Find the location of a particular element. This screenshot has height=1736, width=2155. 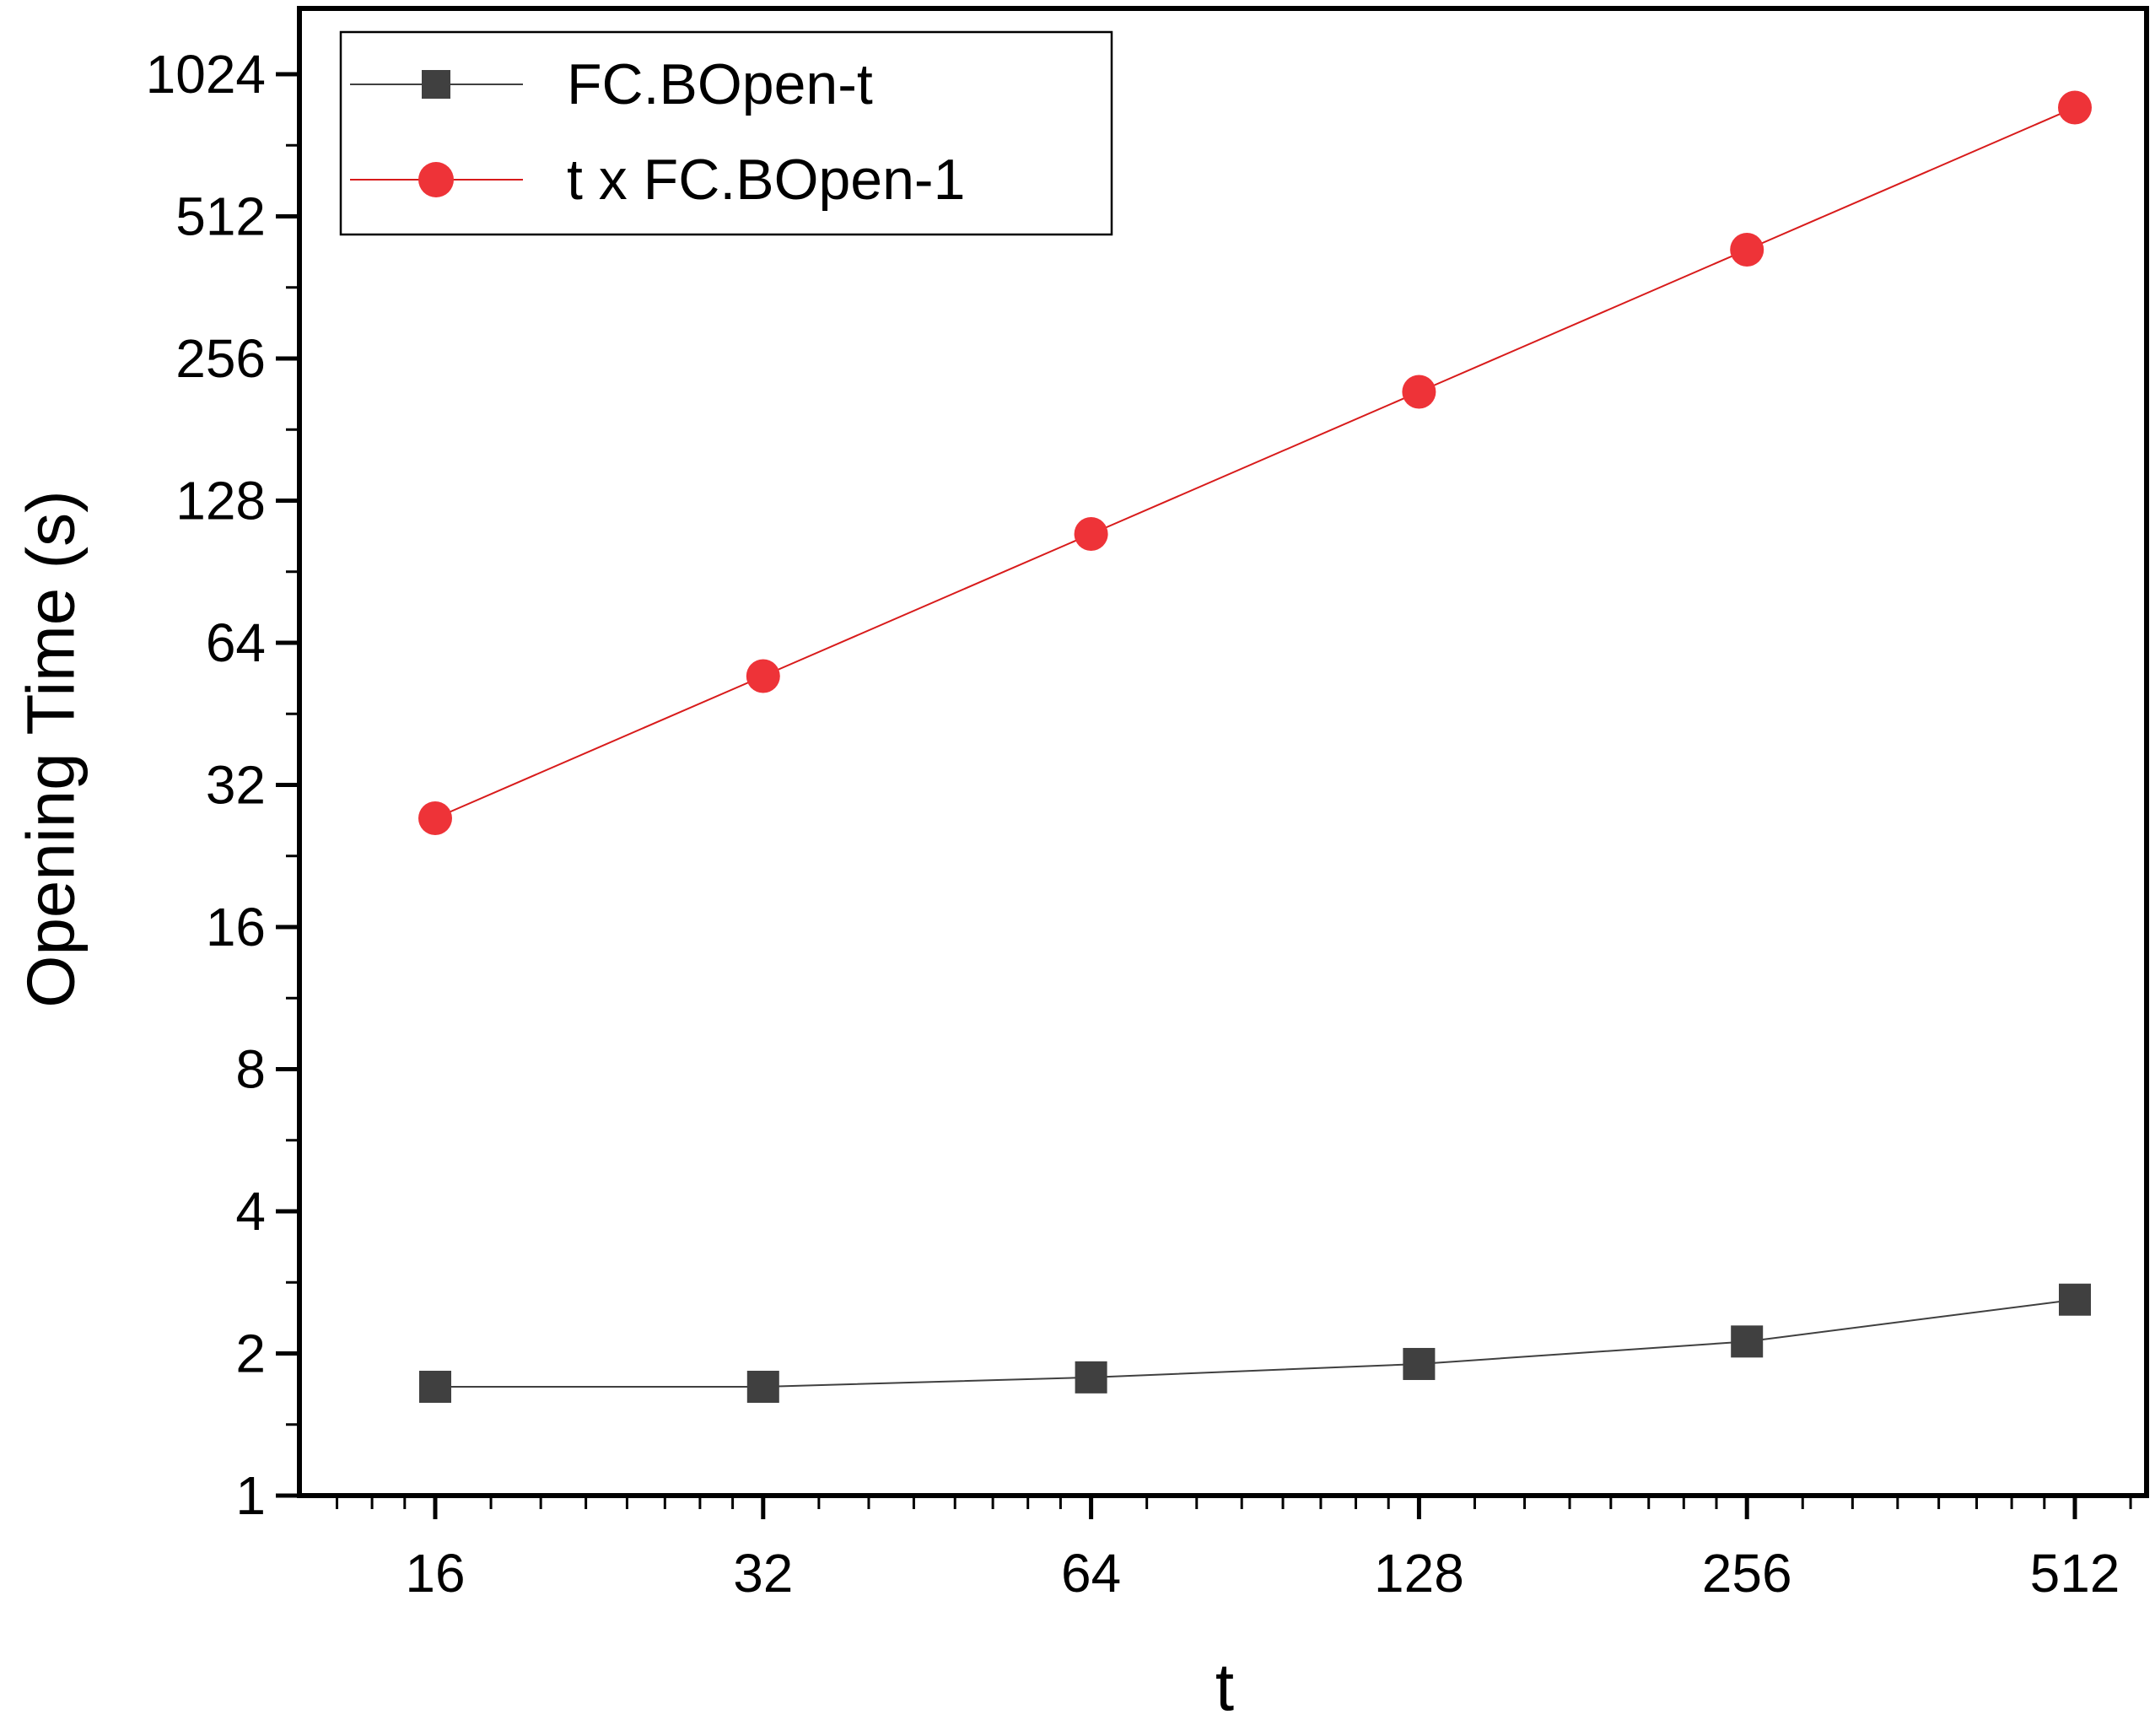

y-tick-label: 1024 is located at coordinates (206, 75).